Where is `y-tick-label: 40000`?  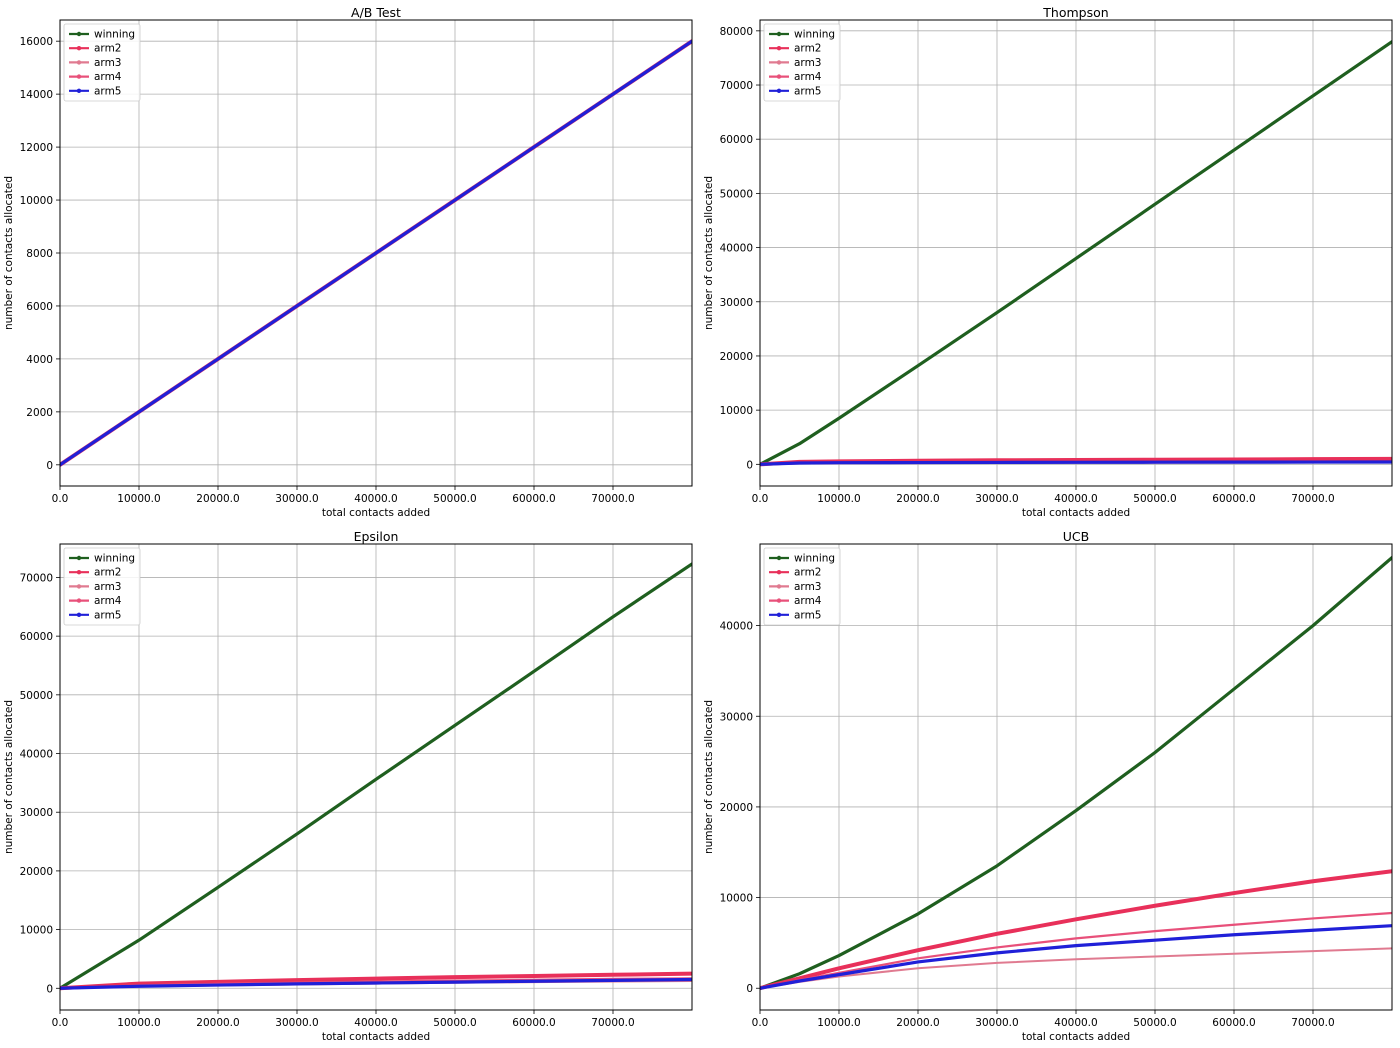
y-tick-label: 40000 is located at coordinates (736, 249).